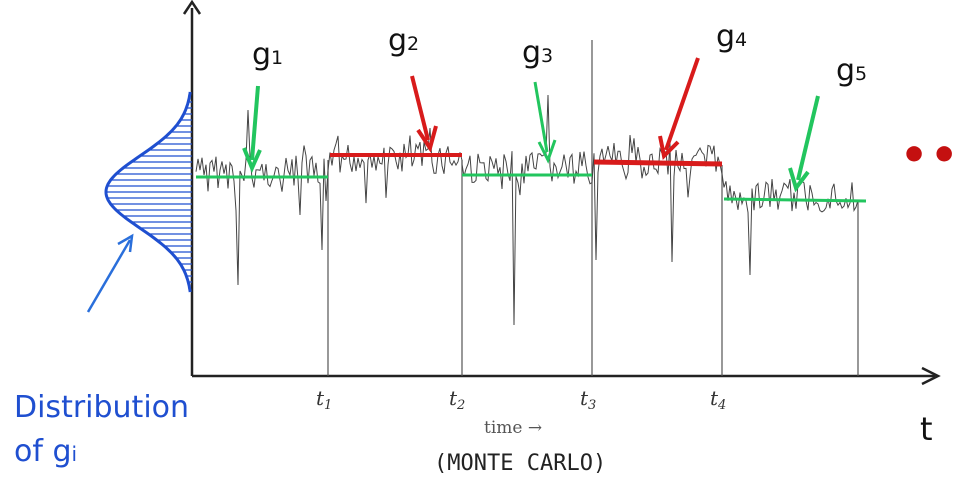 The width and height of the screenshot is (958, 492). I want to click on distribution-caption-line1: Distribution, so click(102, 407).